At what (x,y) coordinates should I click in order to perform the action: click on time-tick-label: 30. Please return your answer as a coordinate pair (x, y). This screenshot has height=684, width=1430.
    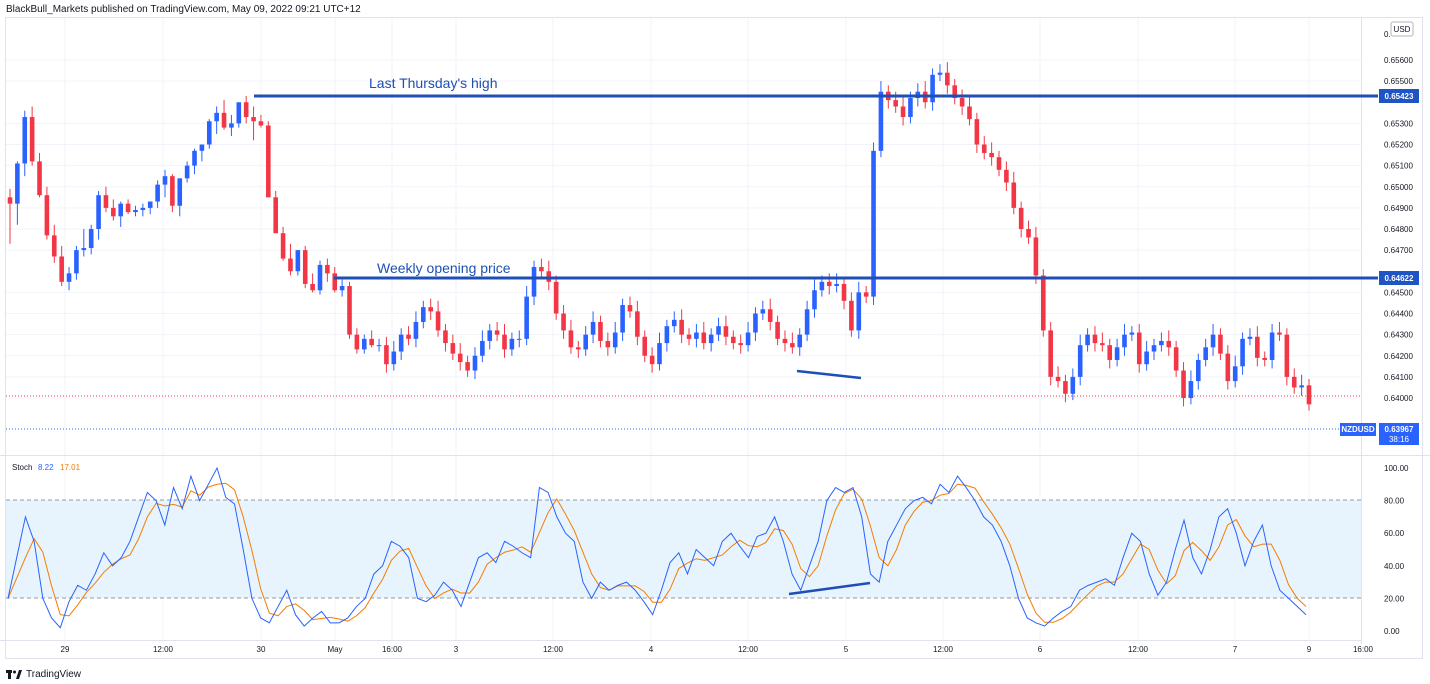
    Looking at the image, I should click on (261, 649).